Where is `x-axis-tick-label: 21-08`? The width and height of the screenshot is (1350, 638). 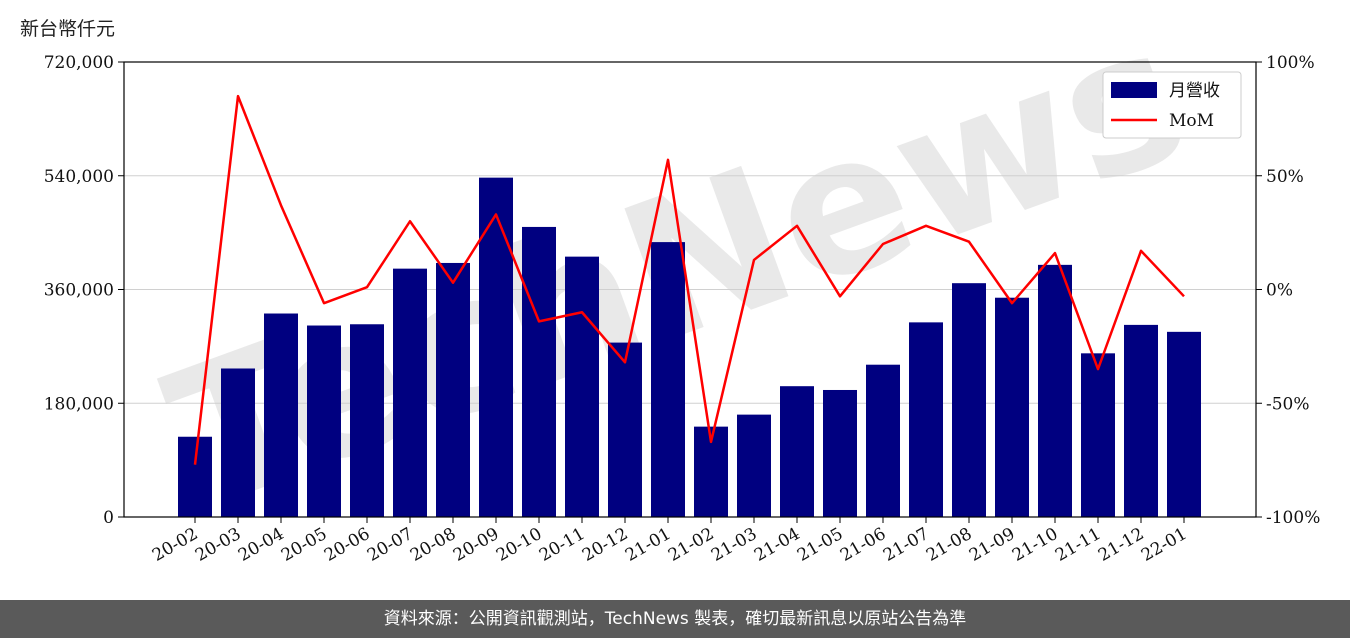 x-axis-tick-label: 21-08 is located at coordinates (949, 545).